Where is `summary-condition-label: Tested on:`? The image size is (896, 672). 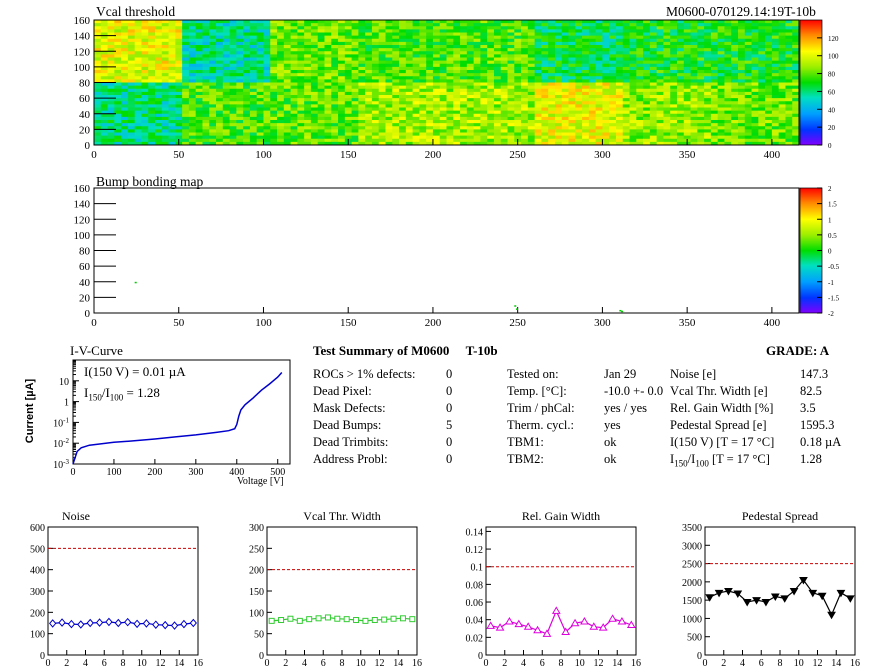 summary-condition-label: Tested on: is located at coordinates (533, 374).